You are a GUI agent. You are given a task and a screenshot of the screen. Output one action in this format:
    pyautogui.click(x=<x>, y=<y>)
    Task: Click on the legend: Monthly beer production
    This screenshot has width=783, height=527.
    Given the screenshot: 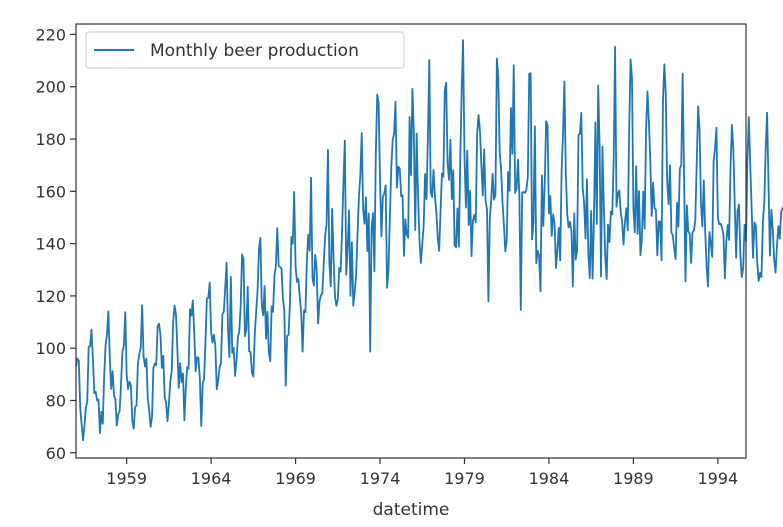 What is the action you would take?
    pyautogui.click(x=245, y=50)
    